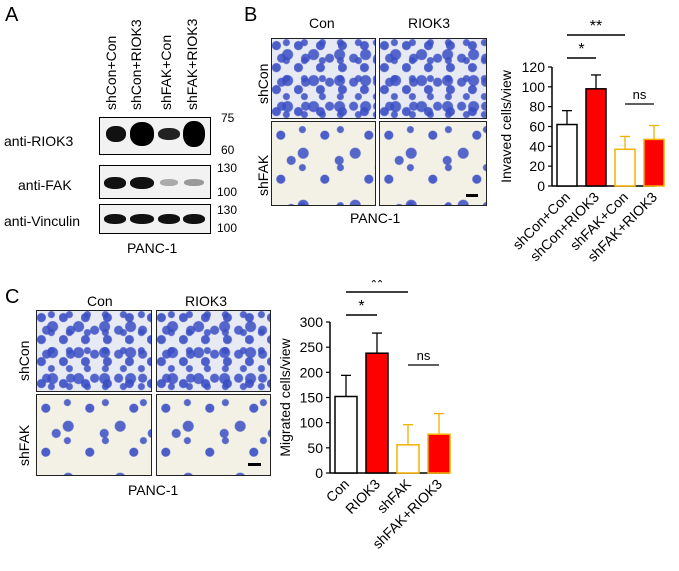  I want to click on blot-label-riok3: anti-RIOK3, so click(39, 141).